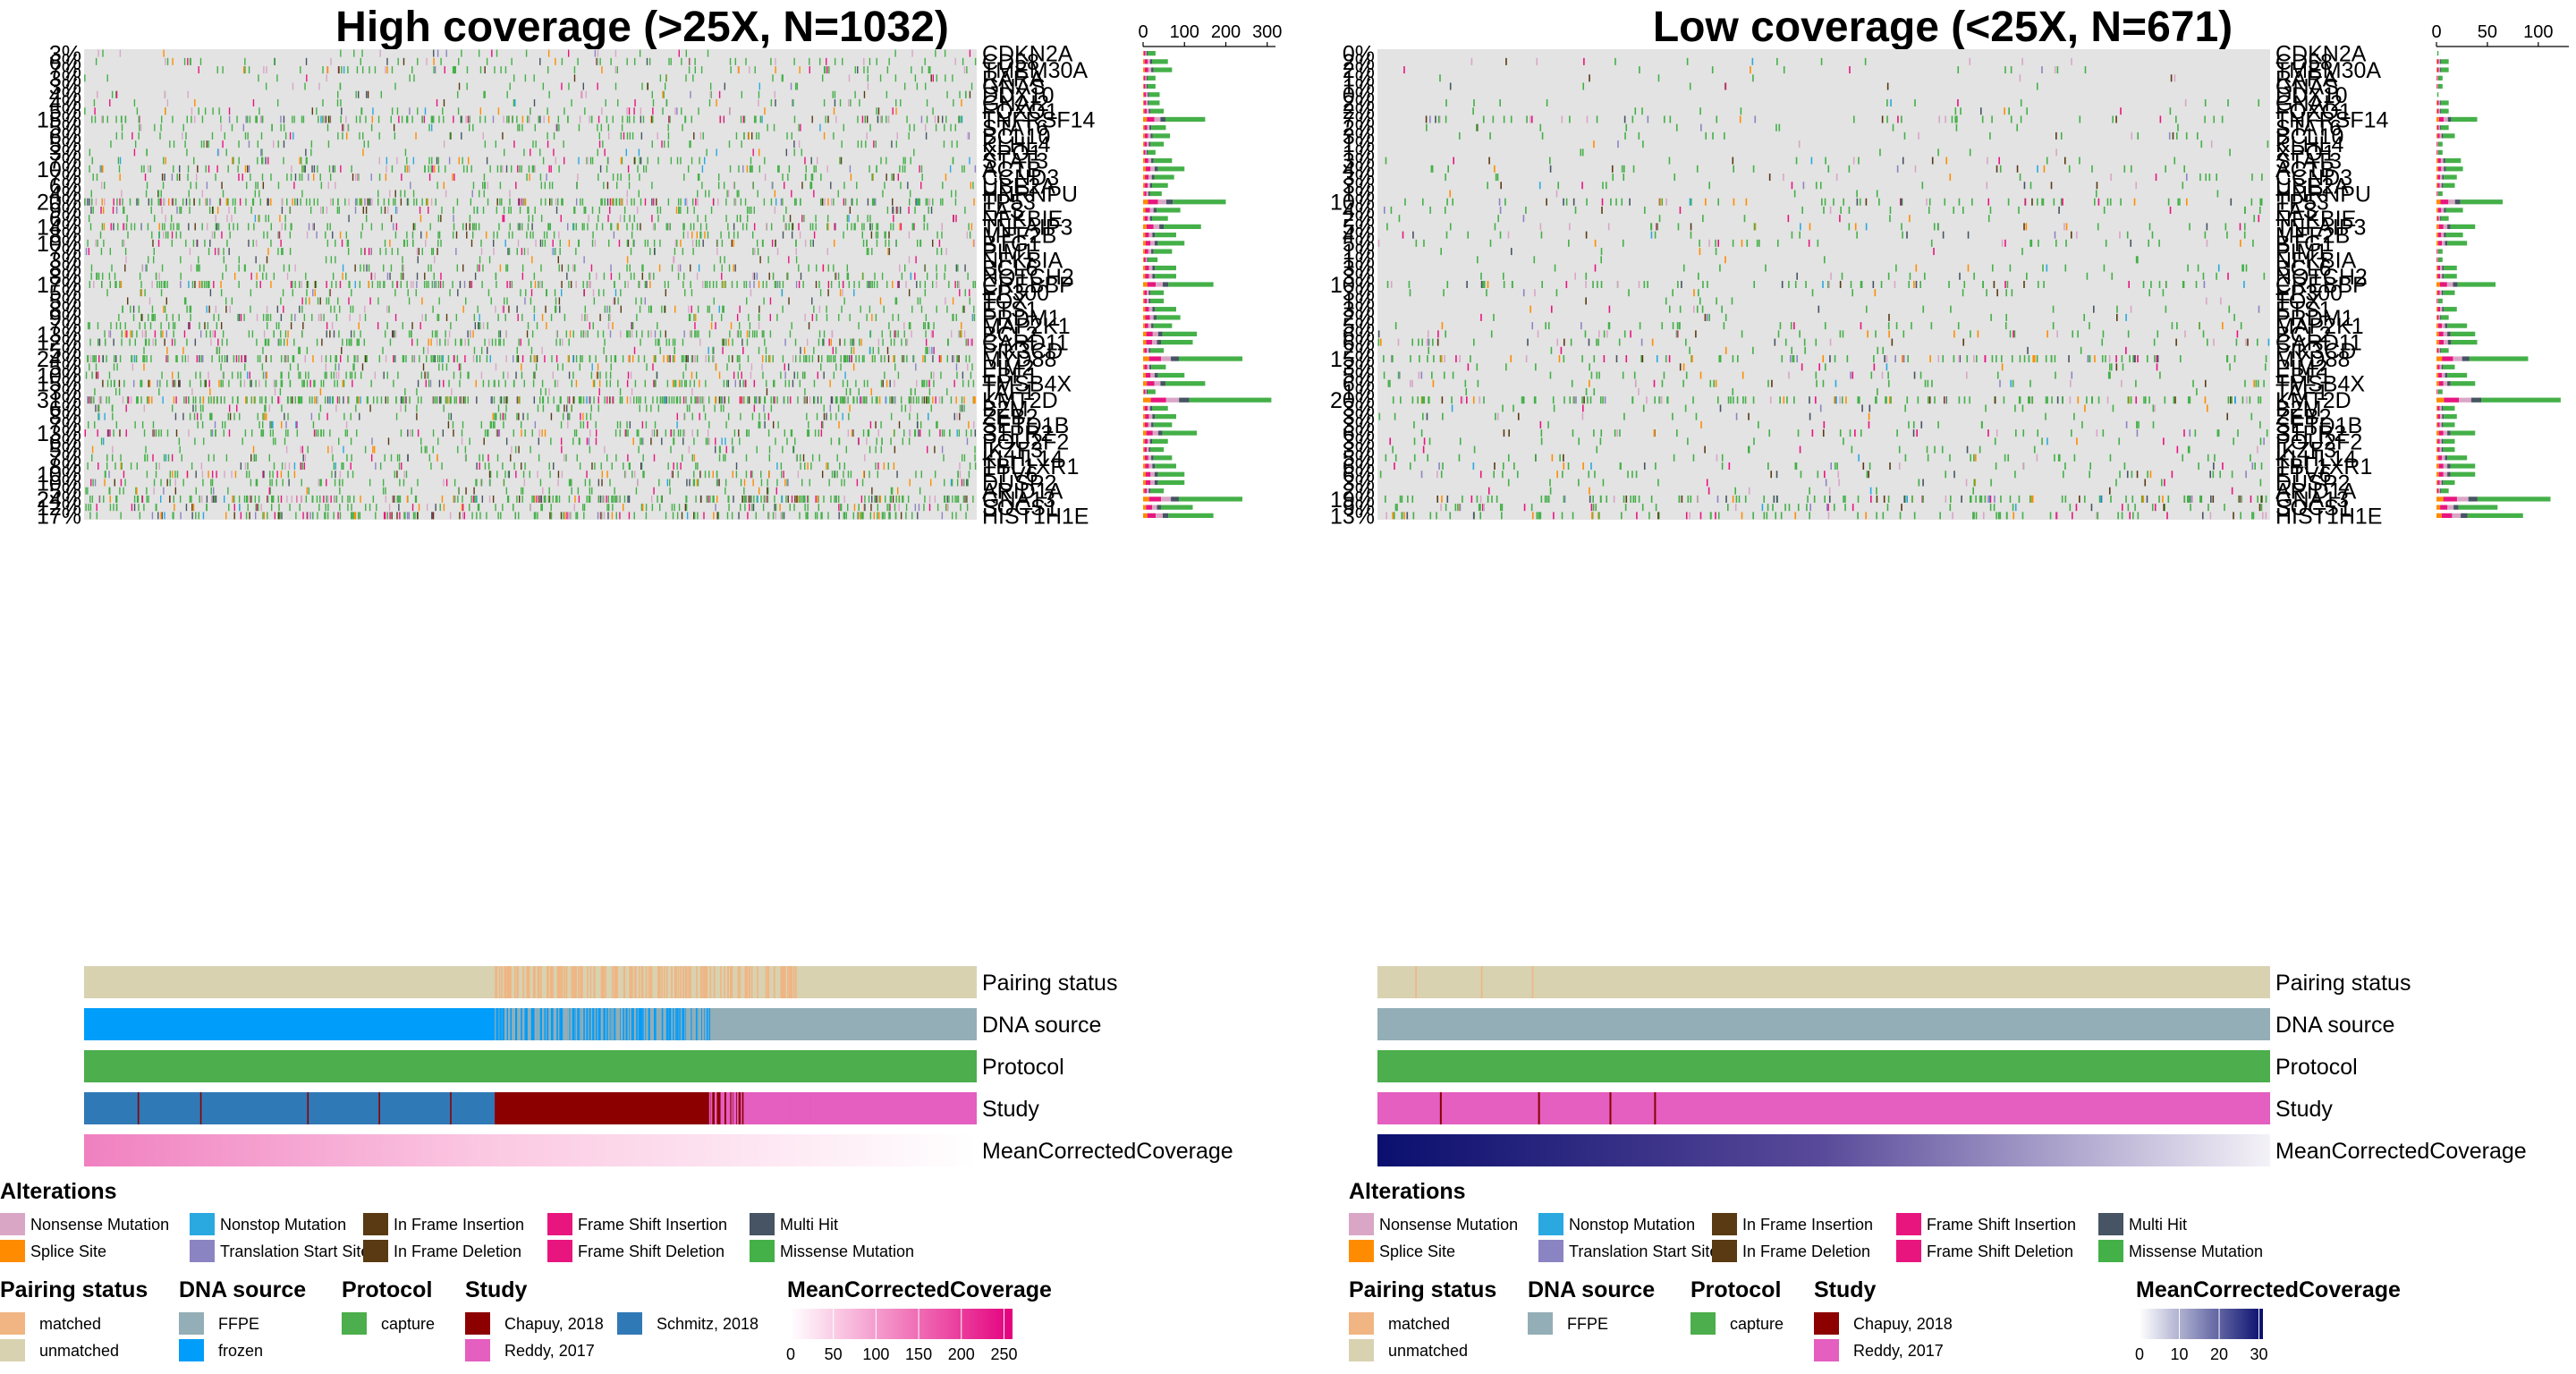 The width and height of the screenshot is (2576, 1374). What do you see at coordinates (531, 367) in the screenshot?
I see `heatmap-row-pim2` at bounding box center [531, 367].